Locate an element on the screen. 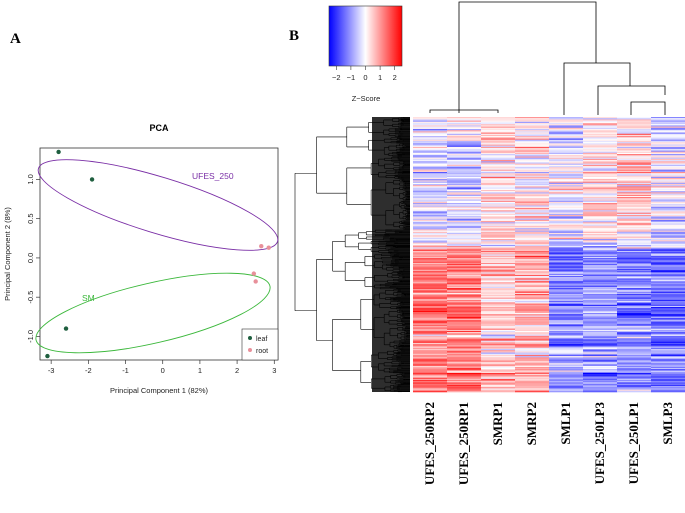 The image size is (685, 513). point-leaf is located at coordinates (66, 328).